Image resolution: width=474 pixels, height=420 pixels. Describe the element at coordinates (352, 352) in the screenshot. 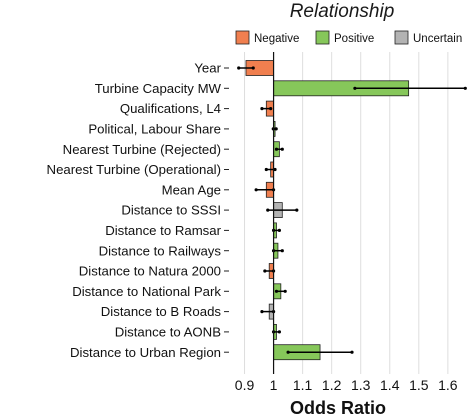

I see `error-cap-high-distance-to-urban-region` at that location.